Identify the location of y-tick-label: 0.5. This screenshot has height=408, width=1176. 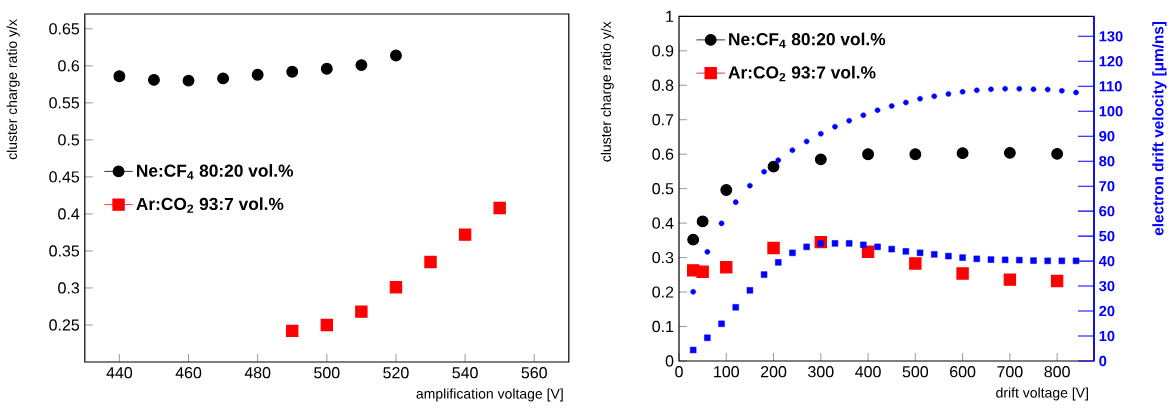
(69, 140).